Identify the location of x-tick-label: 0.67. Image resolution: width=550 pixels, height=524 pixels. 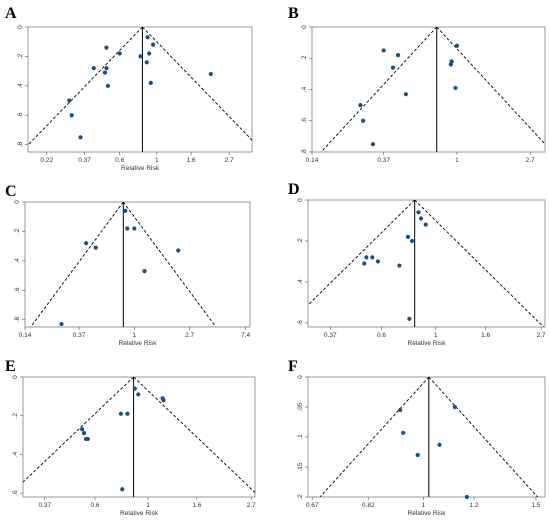
(312, 505).